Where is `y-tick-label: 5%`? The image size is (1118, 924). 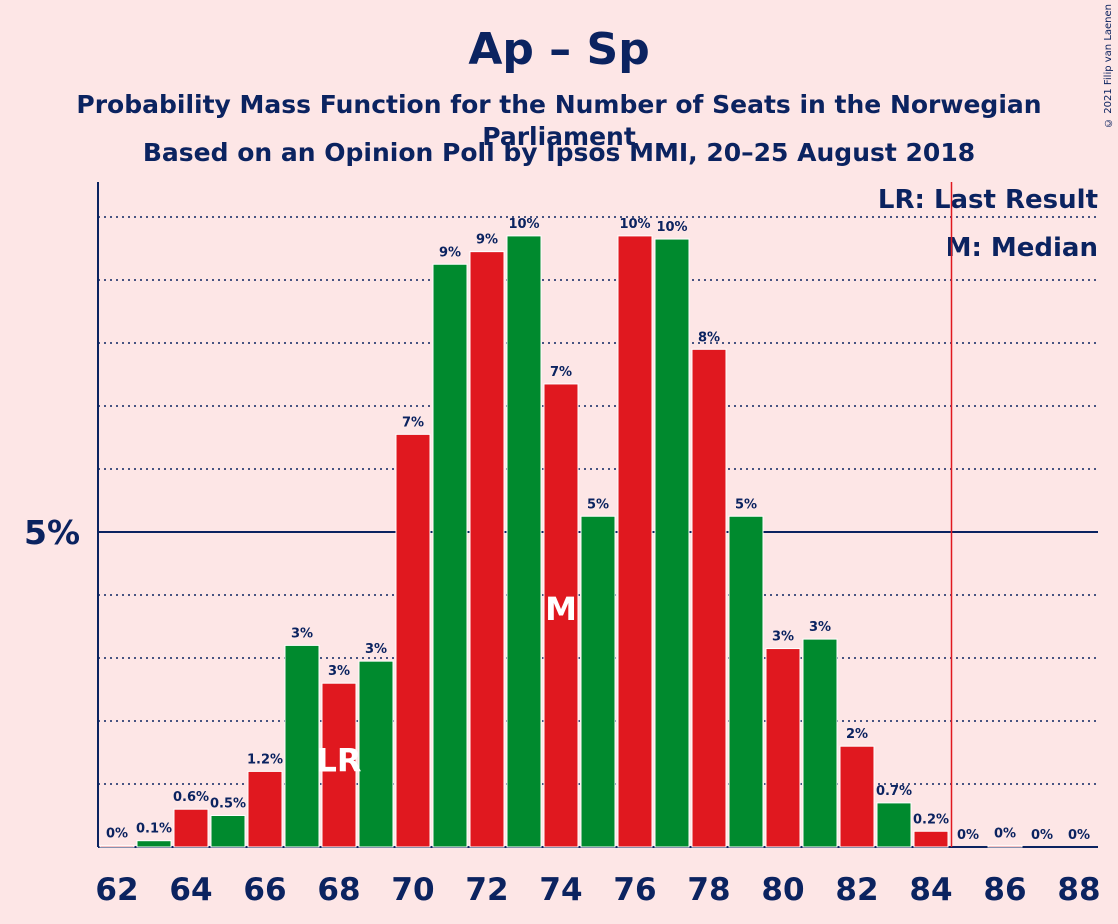
y-tick-label: 5% is located at coordinates (52, 532).